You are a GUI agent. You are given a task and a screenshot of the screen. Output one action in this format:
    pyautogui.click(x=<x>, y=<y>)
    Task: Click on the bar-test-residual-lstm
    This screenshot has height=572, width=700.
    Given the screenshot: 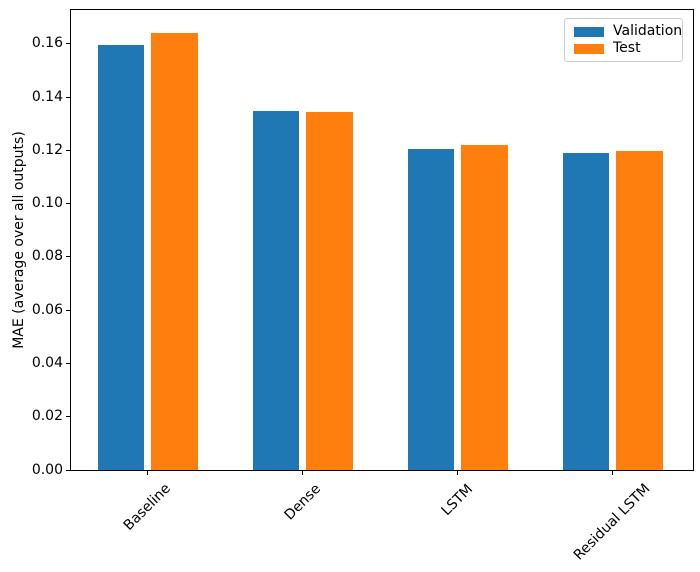 What is the action you would take?
    pyautogui.click(x=639, y=310)
    